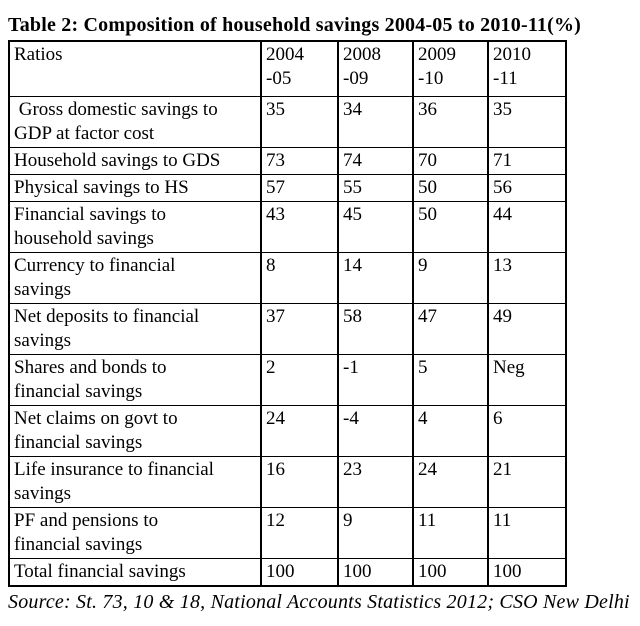  Describe the element at coordinates (527, 188) in the screenshot. I see `cell-value: 56` at that location.